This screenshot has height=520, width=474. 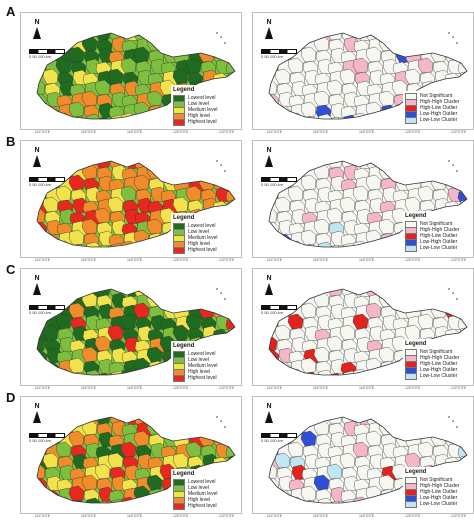 What do you see at coordinates (11, 141) in the screenshot?
I see `panel-letter: B` at bounding box center [11, 141].